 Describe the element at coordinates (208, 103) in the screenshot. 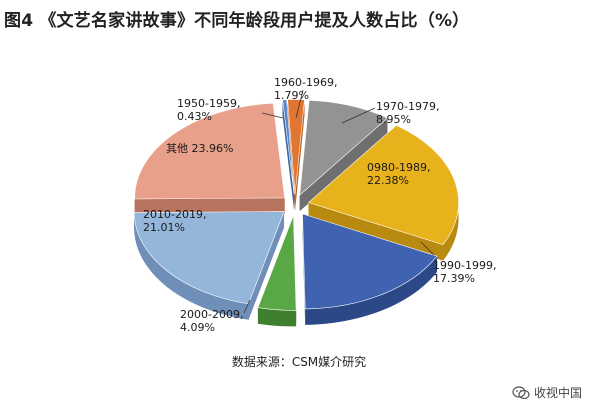

I see `slice-category-7: 1950-1959,` at that location.